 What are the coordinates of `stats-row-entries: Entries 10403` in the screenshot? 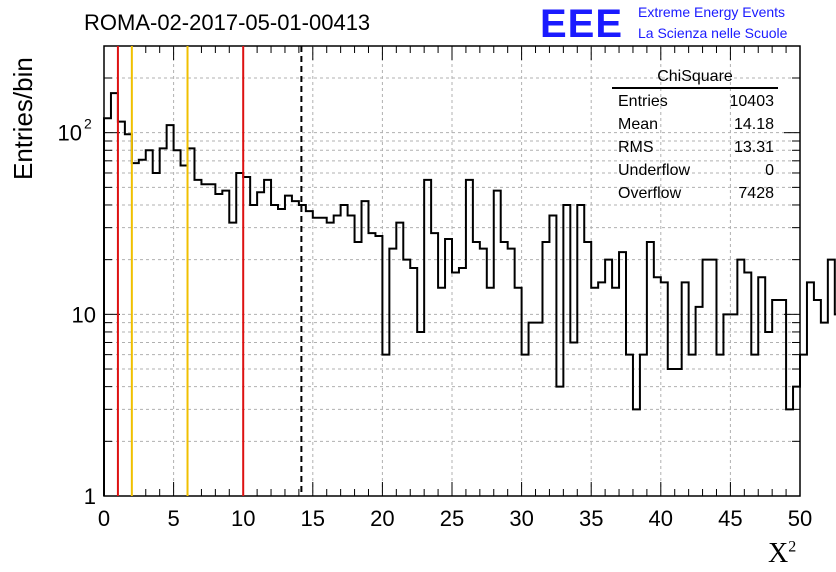 It's located at (695, 101).